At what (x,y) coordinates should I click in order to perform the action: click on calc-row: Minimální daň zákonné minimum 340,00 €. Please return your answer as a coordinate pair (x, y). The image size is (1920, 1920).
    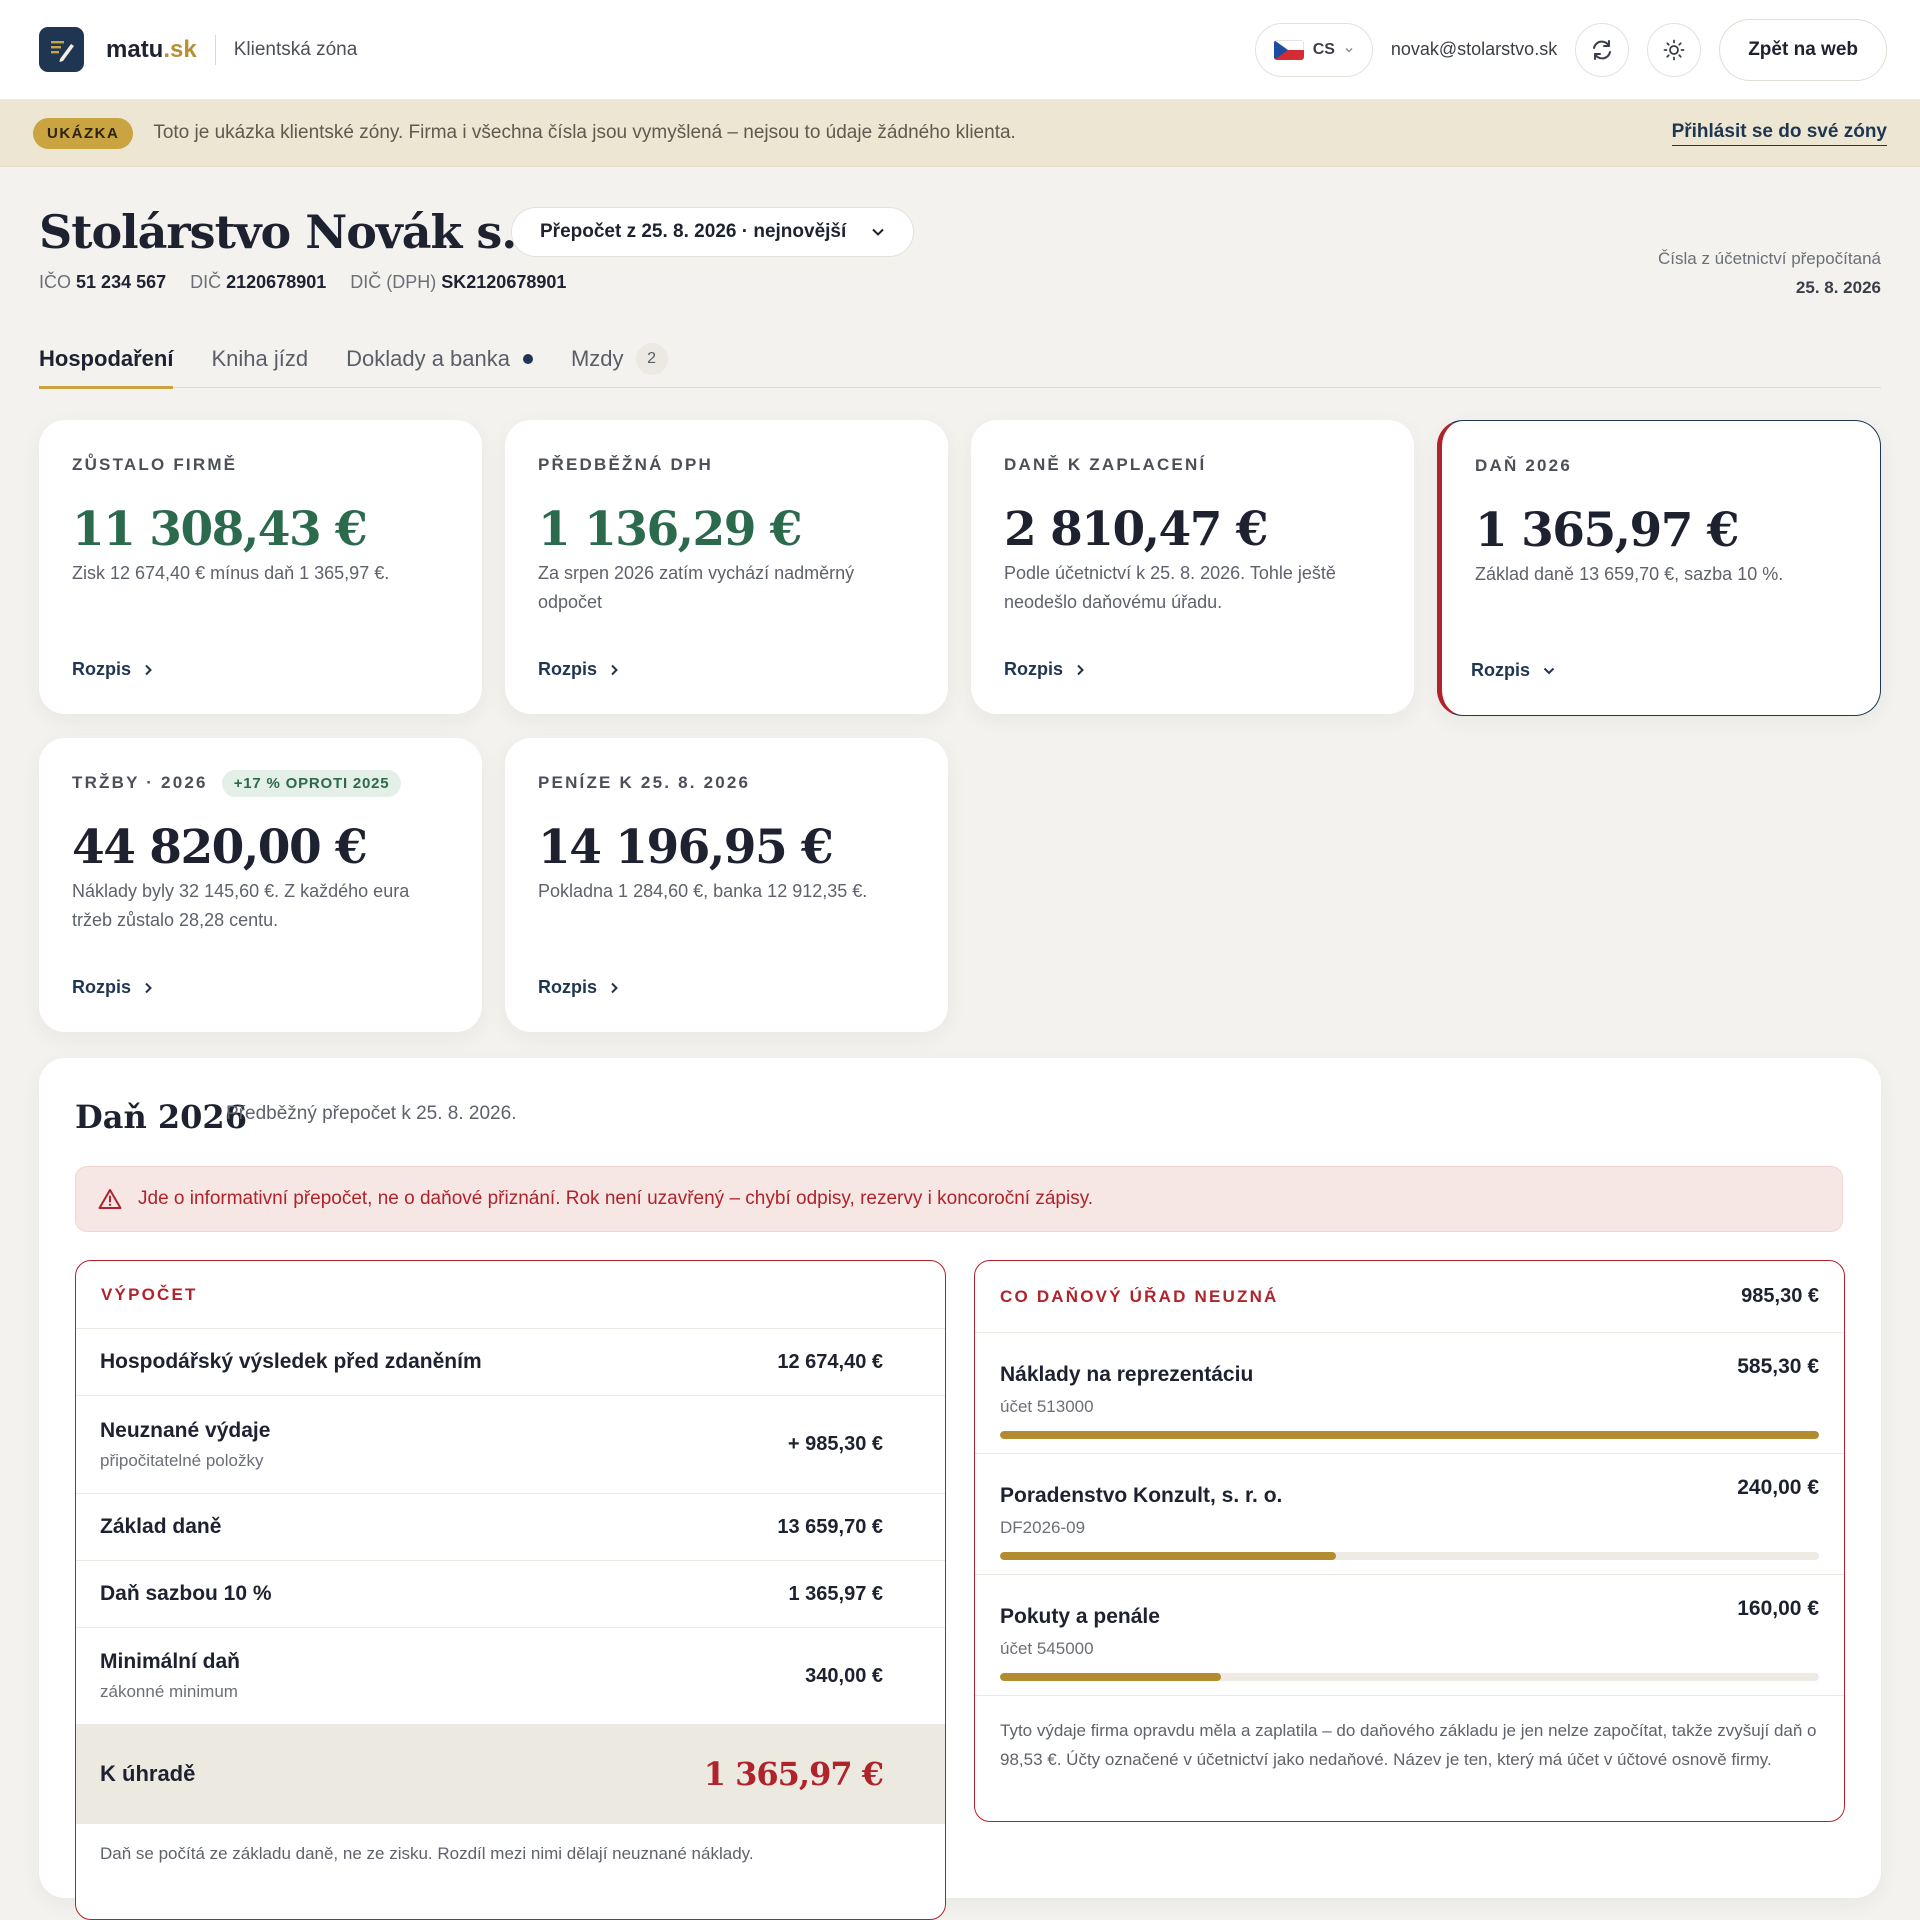
    Looking at the image, I should click on (510, 1676).